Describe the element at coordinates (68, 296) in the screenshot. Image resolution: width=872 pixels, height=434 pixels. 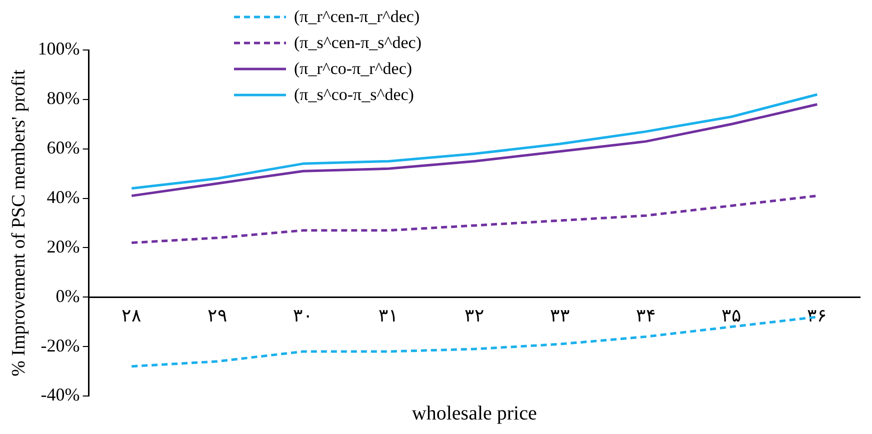
I see `y-tick-label: 0%` at that location.